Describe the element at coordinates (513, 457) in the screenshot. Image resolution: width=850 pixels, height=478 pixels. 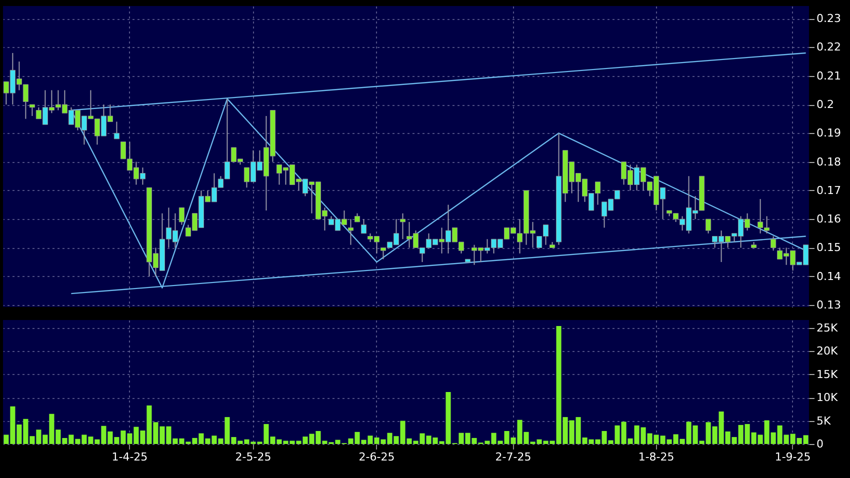
I see `x-tick-label: 2-7-25` at that location.